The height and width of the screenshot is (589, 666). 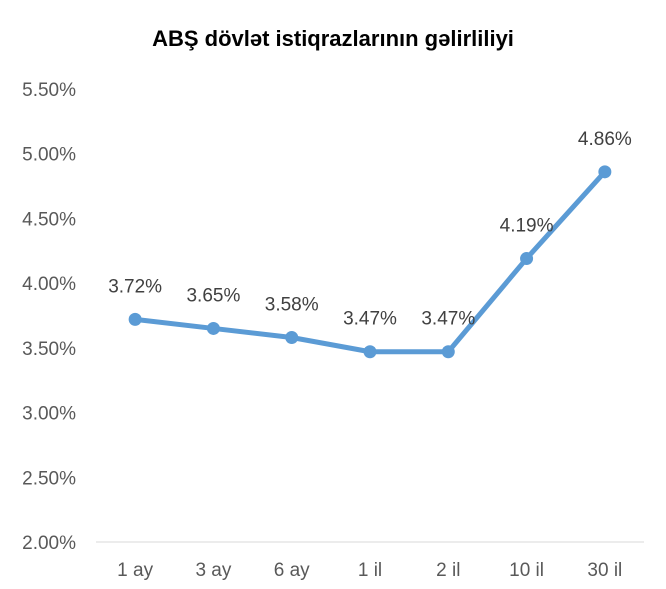 I want to click on x-tick-label: 2 il, so click(x=448, y=570).